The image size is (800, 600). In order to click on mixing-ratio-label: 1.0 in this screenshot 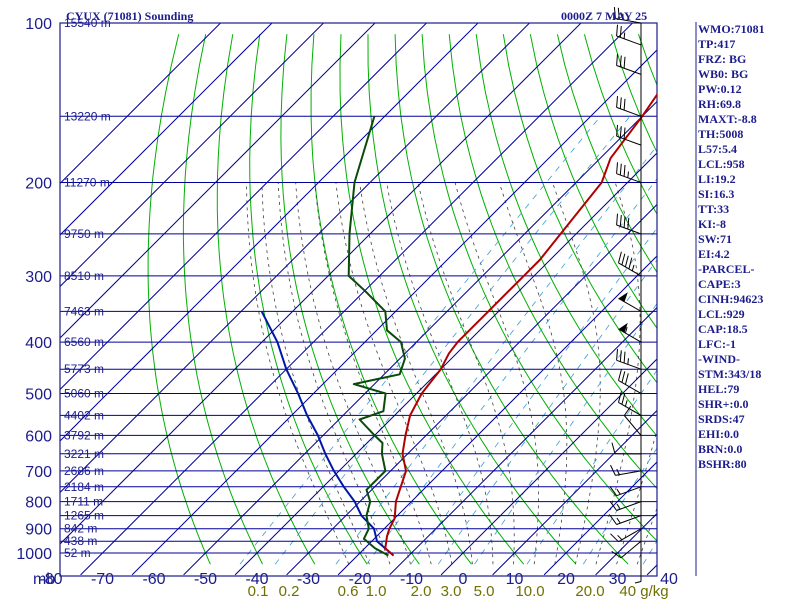, I will do `click(376, 591)`.